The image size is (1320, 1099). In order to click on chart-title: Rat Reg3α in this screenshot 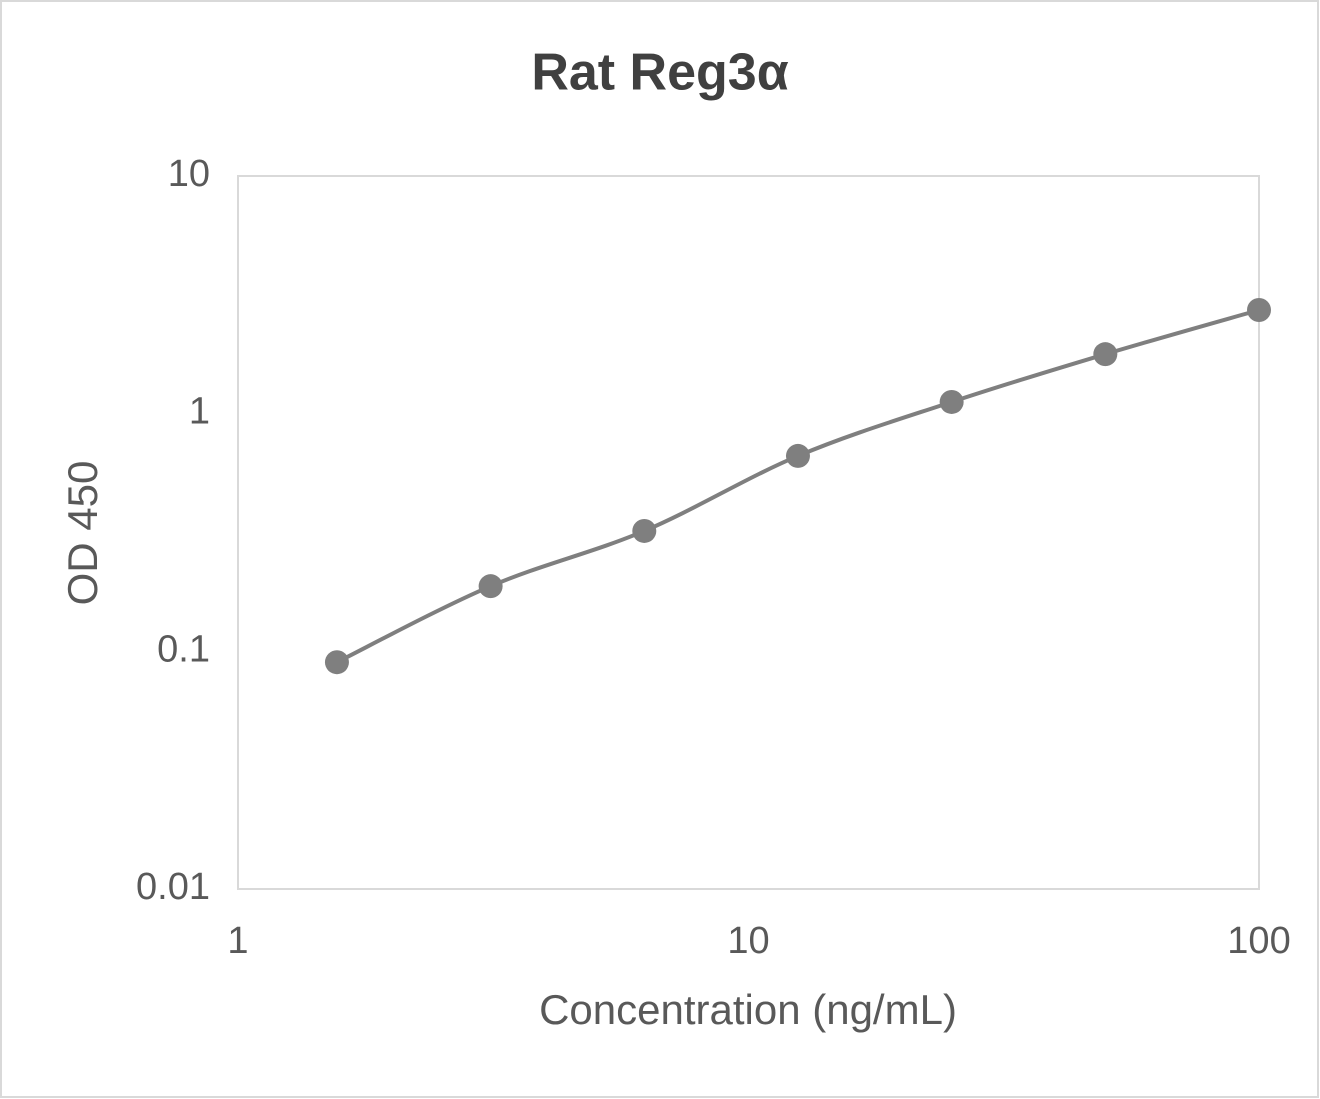, I will do `click(659, 73)`.